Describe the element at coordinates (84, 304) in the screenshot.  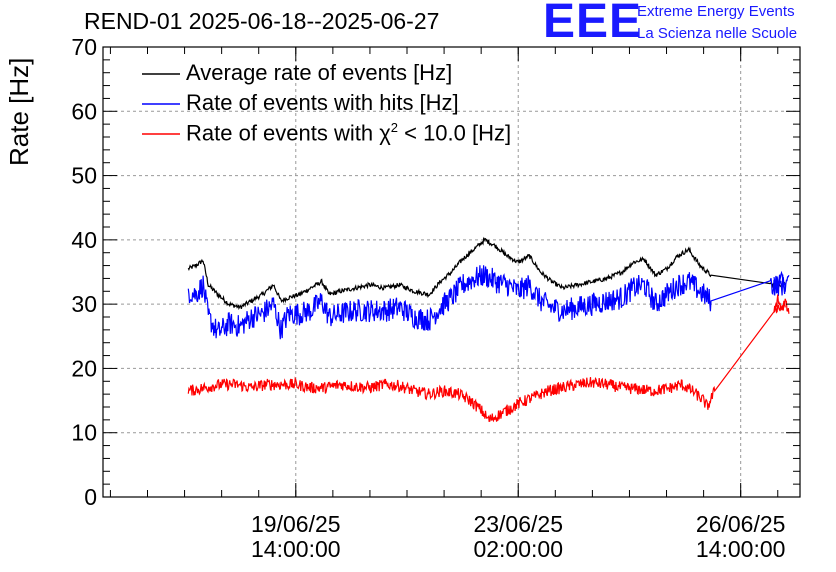
I see `y-tick-label-30: 30` at that location.